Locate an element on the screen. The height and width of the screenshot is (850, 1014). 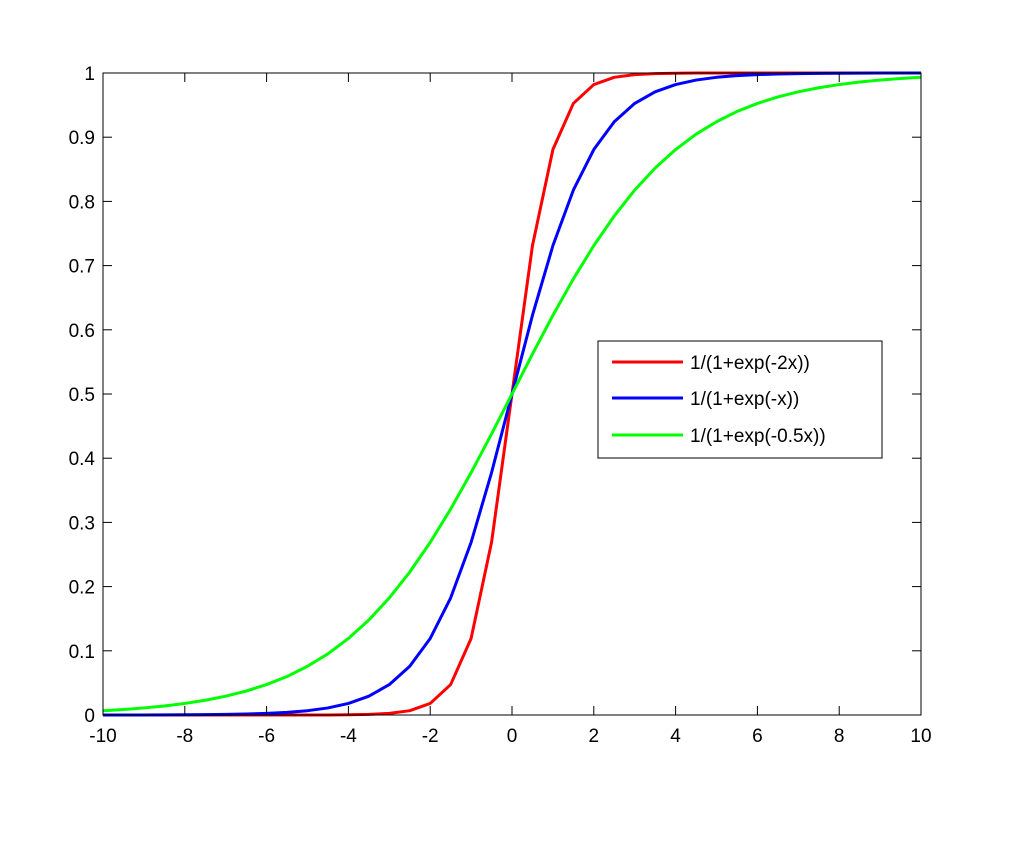
x-tick-label: -2 is located at coordinates (430, 736).